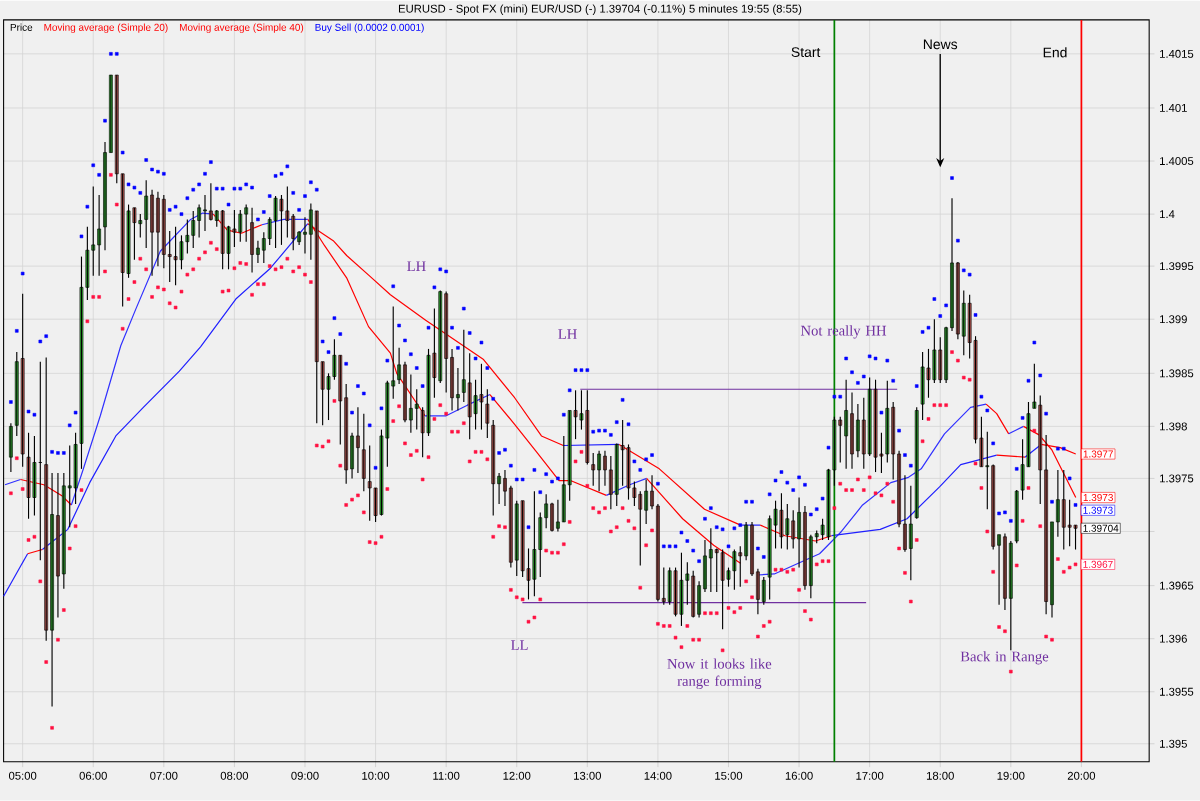  What do you see at coordinates (106, 28) in the screenshot?
I see `text: Moving average (Simple 20)` at bounding box center [106, 28].